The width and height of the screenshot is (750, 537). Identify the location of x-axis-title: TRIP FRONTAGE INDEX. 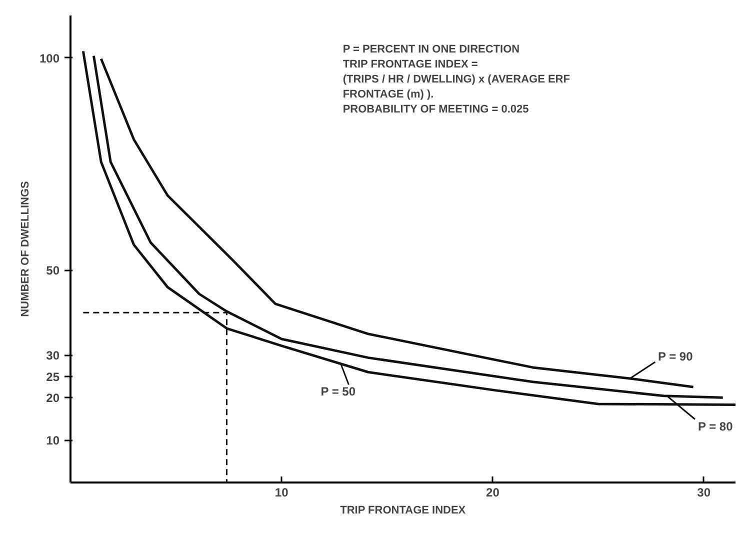
(403, 510).